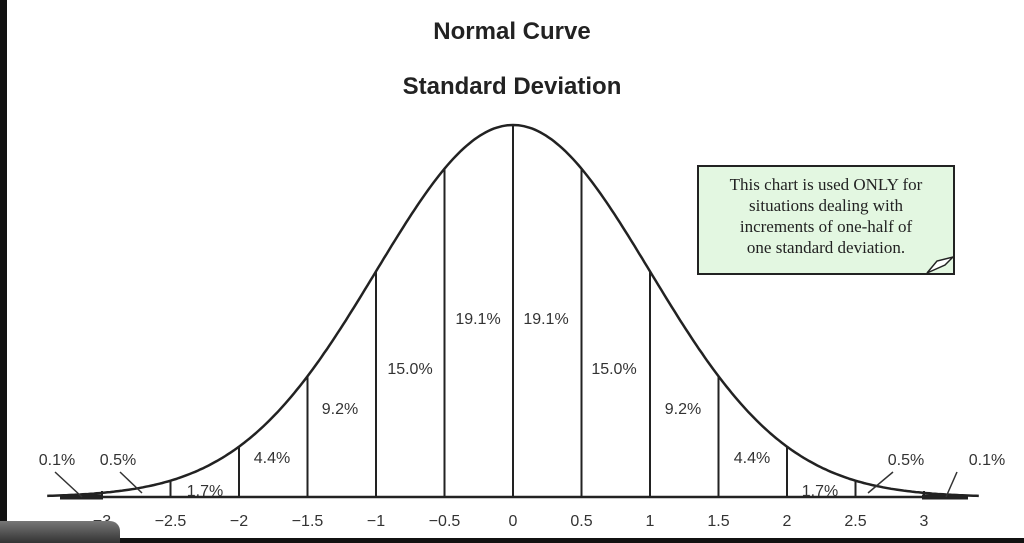 Image resolution: width=1024 pixels, height=543 pixels. Describe the element at coordinates (650, 521) in the screenshot. I see `tick-label: 1` at that location.